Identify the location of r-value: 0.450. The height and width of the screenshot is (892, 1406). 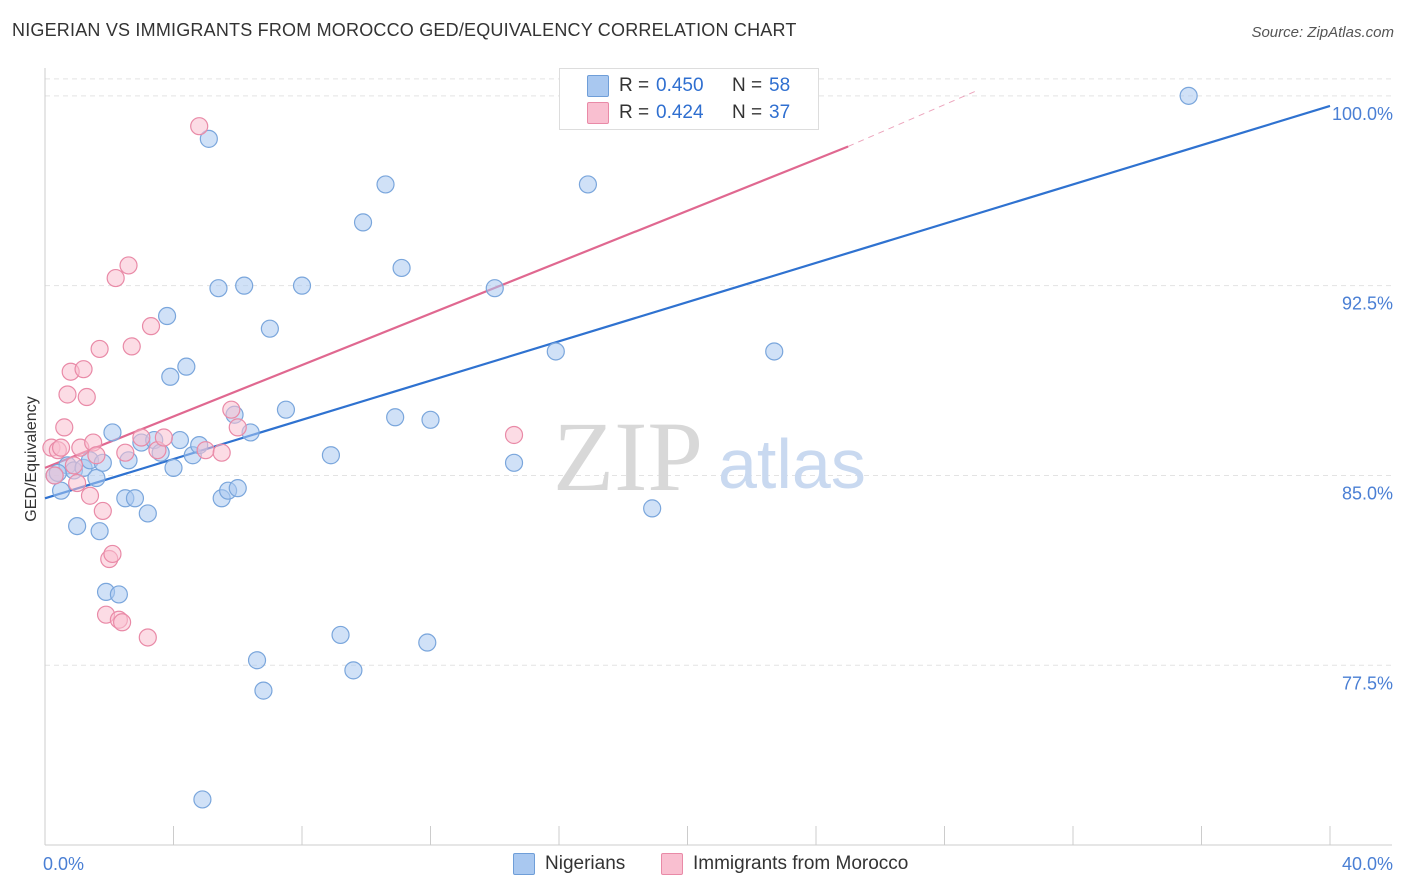
(680, 85).